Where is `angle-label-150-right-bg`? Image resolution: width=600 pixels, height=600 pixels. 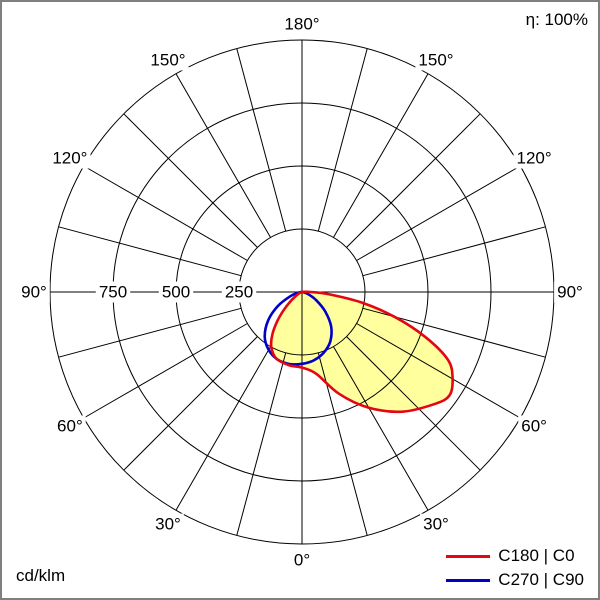 angle-label-150-right-bg is located at coordinates (436, 60).